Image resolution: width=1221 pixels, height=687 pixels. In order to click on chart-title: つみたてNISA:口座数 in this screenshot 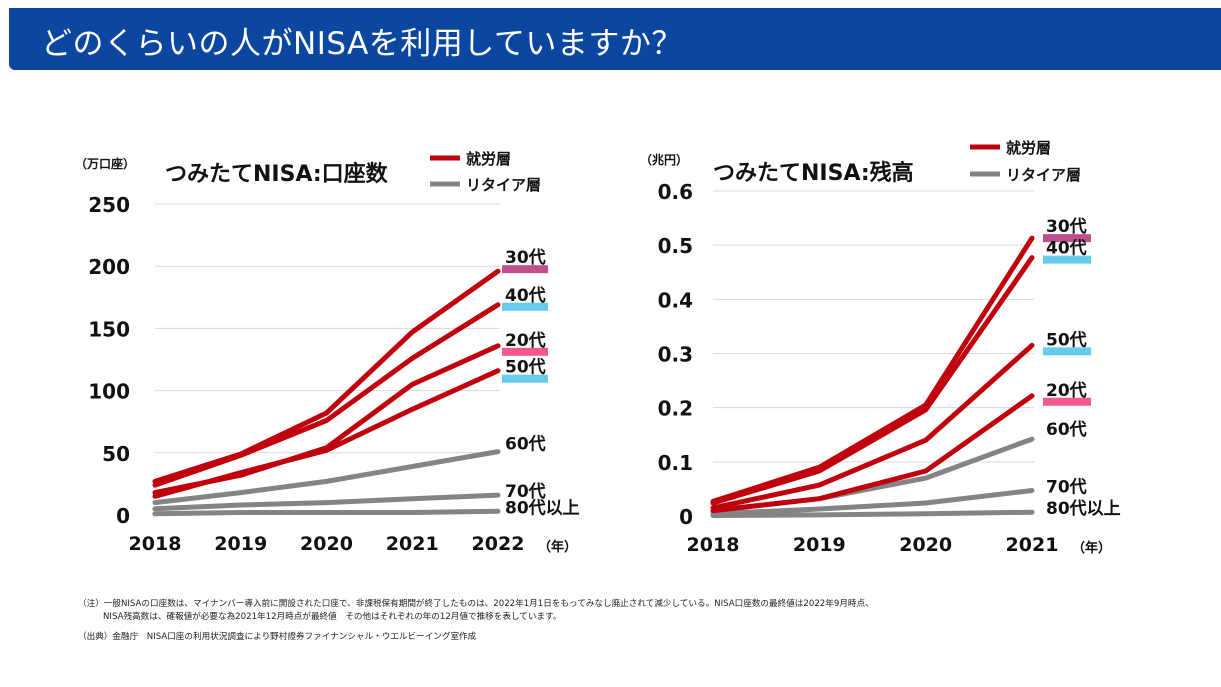, I will do `click(277, 174)`.